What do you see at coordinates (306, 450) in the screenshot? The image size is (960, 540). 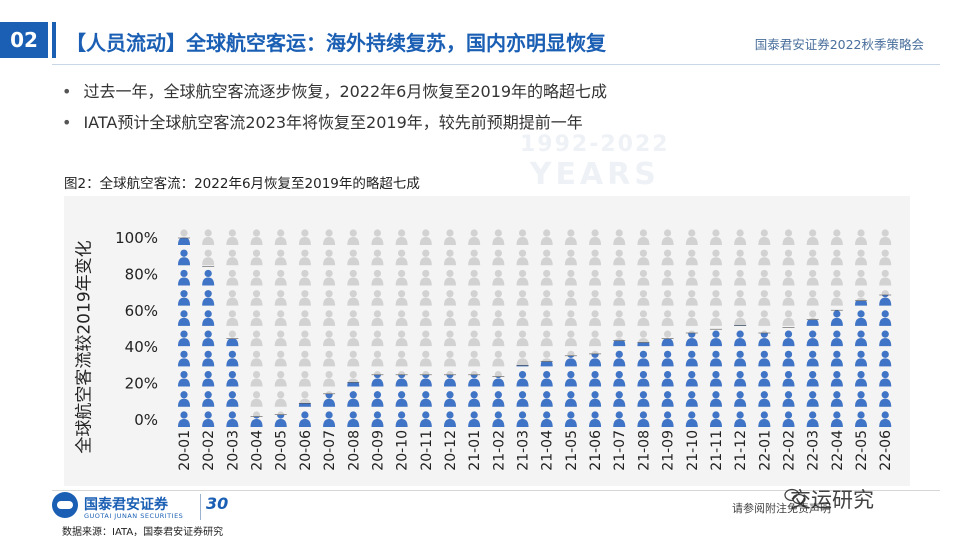 I see `x-tick-label: 20-06` at bounding box center [306, 450].